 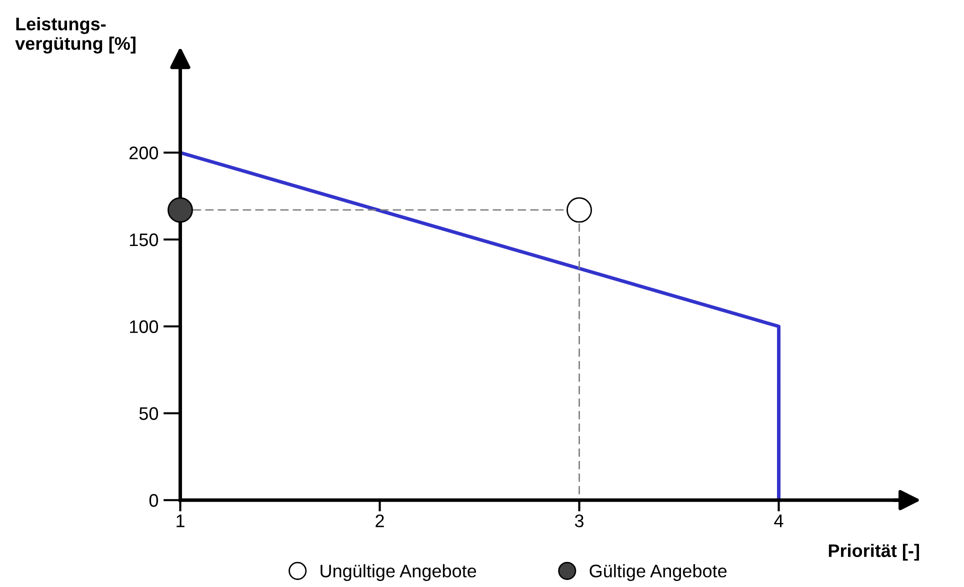 I want to click on y-tick-label: 50, so click(x=148, y=413).